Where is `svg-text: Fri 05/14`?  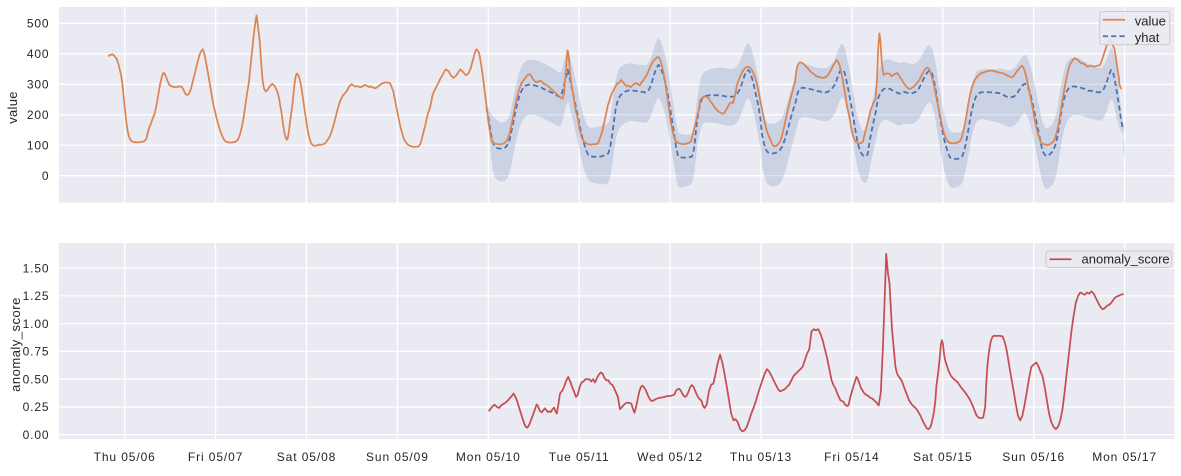
svg-text: Fri 05/14 is located at coordinates (851, 457).